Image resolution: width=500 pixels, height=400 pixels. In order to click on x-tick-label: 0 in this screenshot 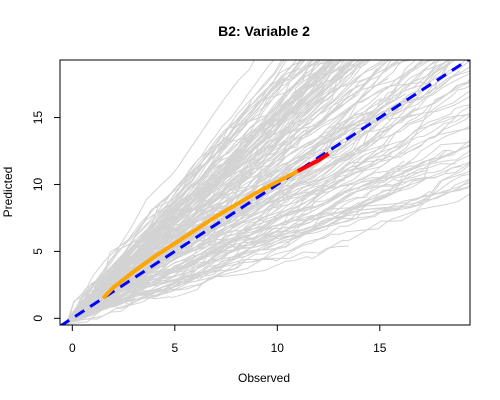, I will do `click(72, 348)`.